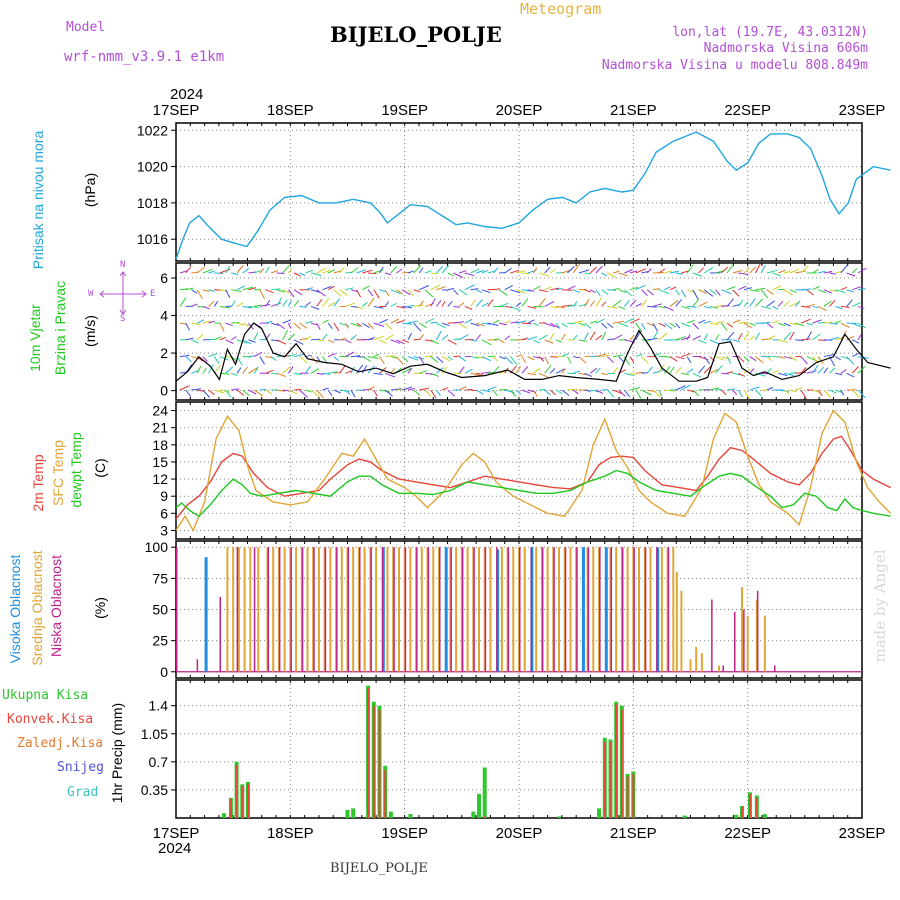 This screenshot has height=900, width=900. Describe the element at coordinates (514, 192) in the screenshot. I see `pressure-panel: 1016 1018 1020 1022` at that location.